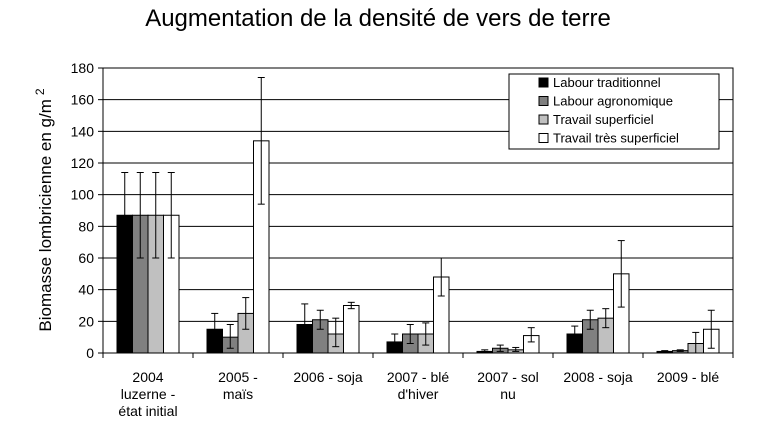  What do you see at coordinates (86, 321) in the screenshot?
I see `y-tick-label: 20` at bounding box center [86, 321].